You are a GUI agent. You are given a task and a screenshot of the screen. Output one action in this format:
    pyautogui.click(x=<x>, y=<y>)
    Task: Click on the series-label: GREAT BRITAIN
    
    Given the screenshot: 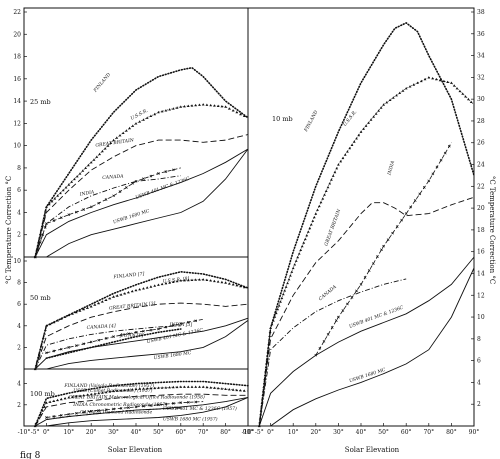 What is the action you would take?
    pyautogui.click(x=332, y=227)
    